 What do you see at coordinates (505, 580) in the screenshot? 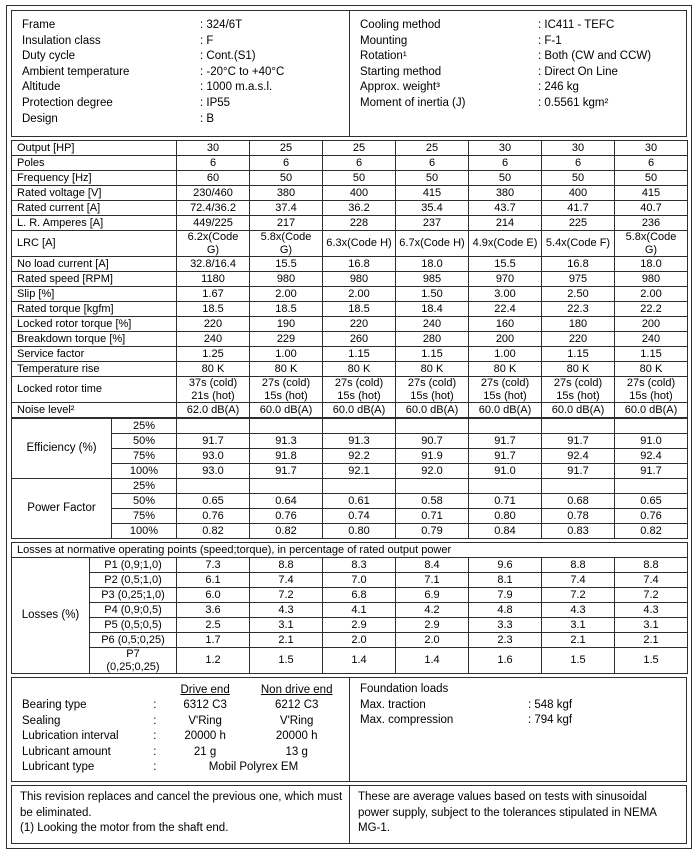
I see `value-cell: 8.1` at bounding box center [505, 580].